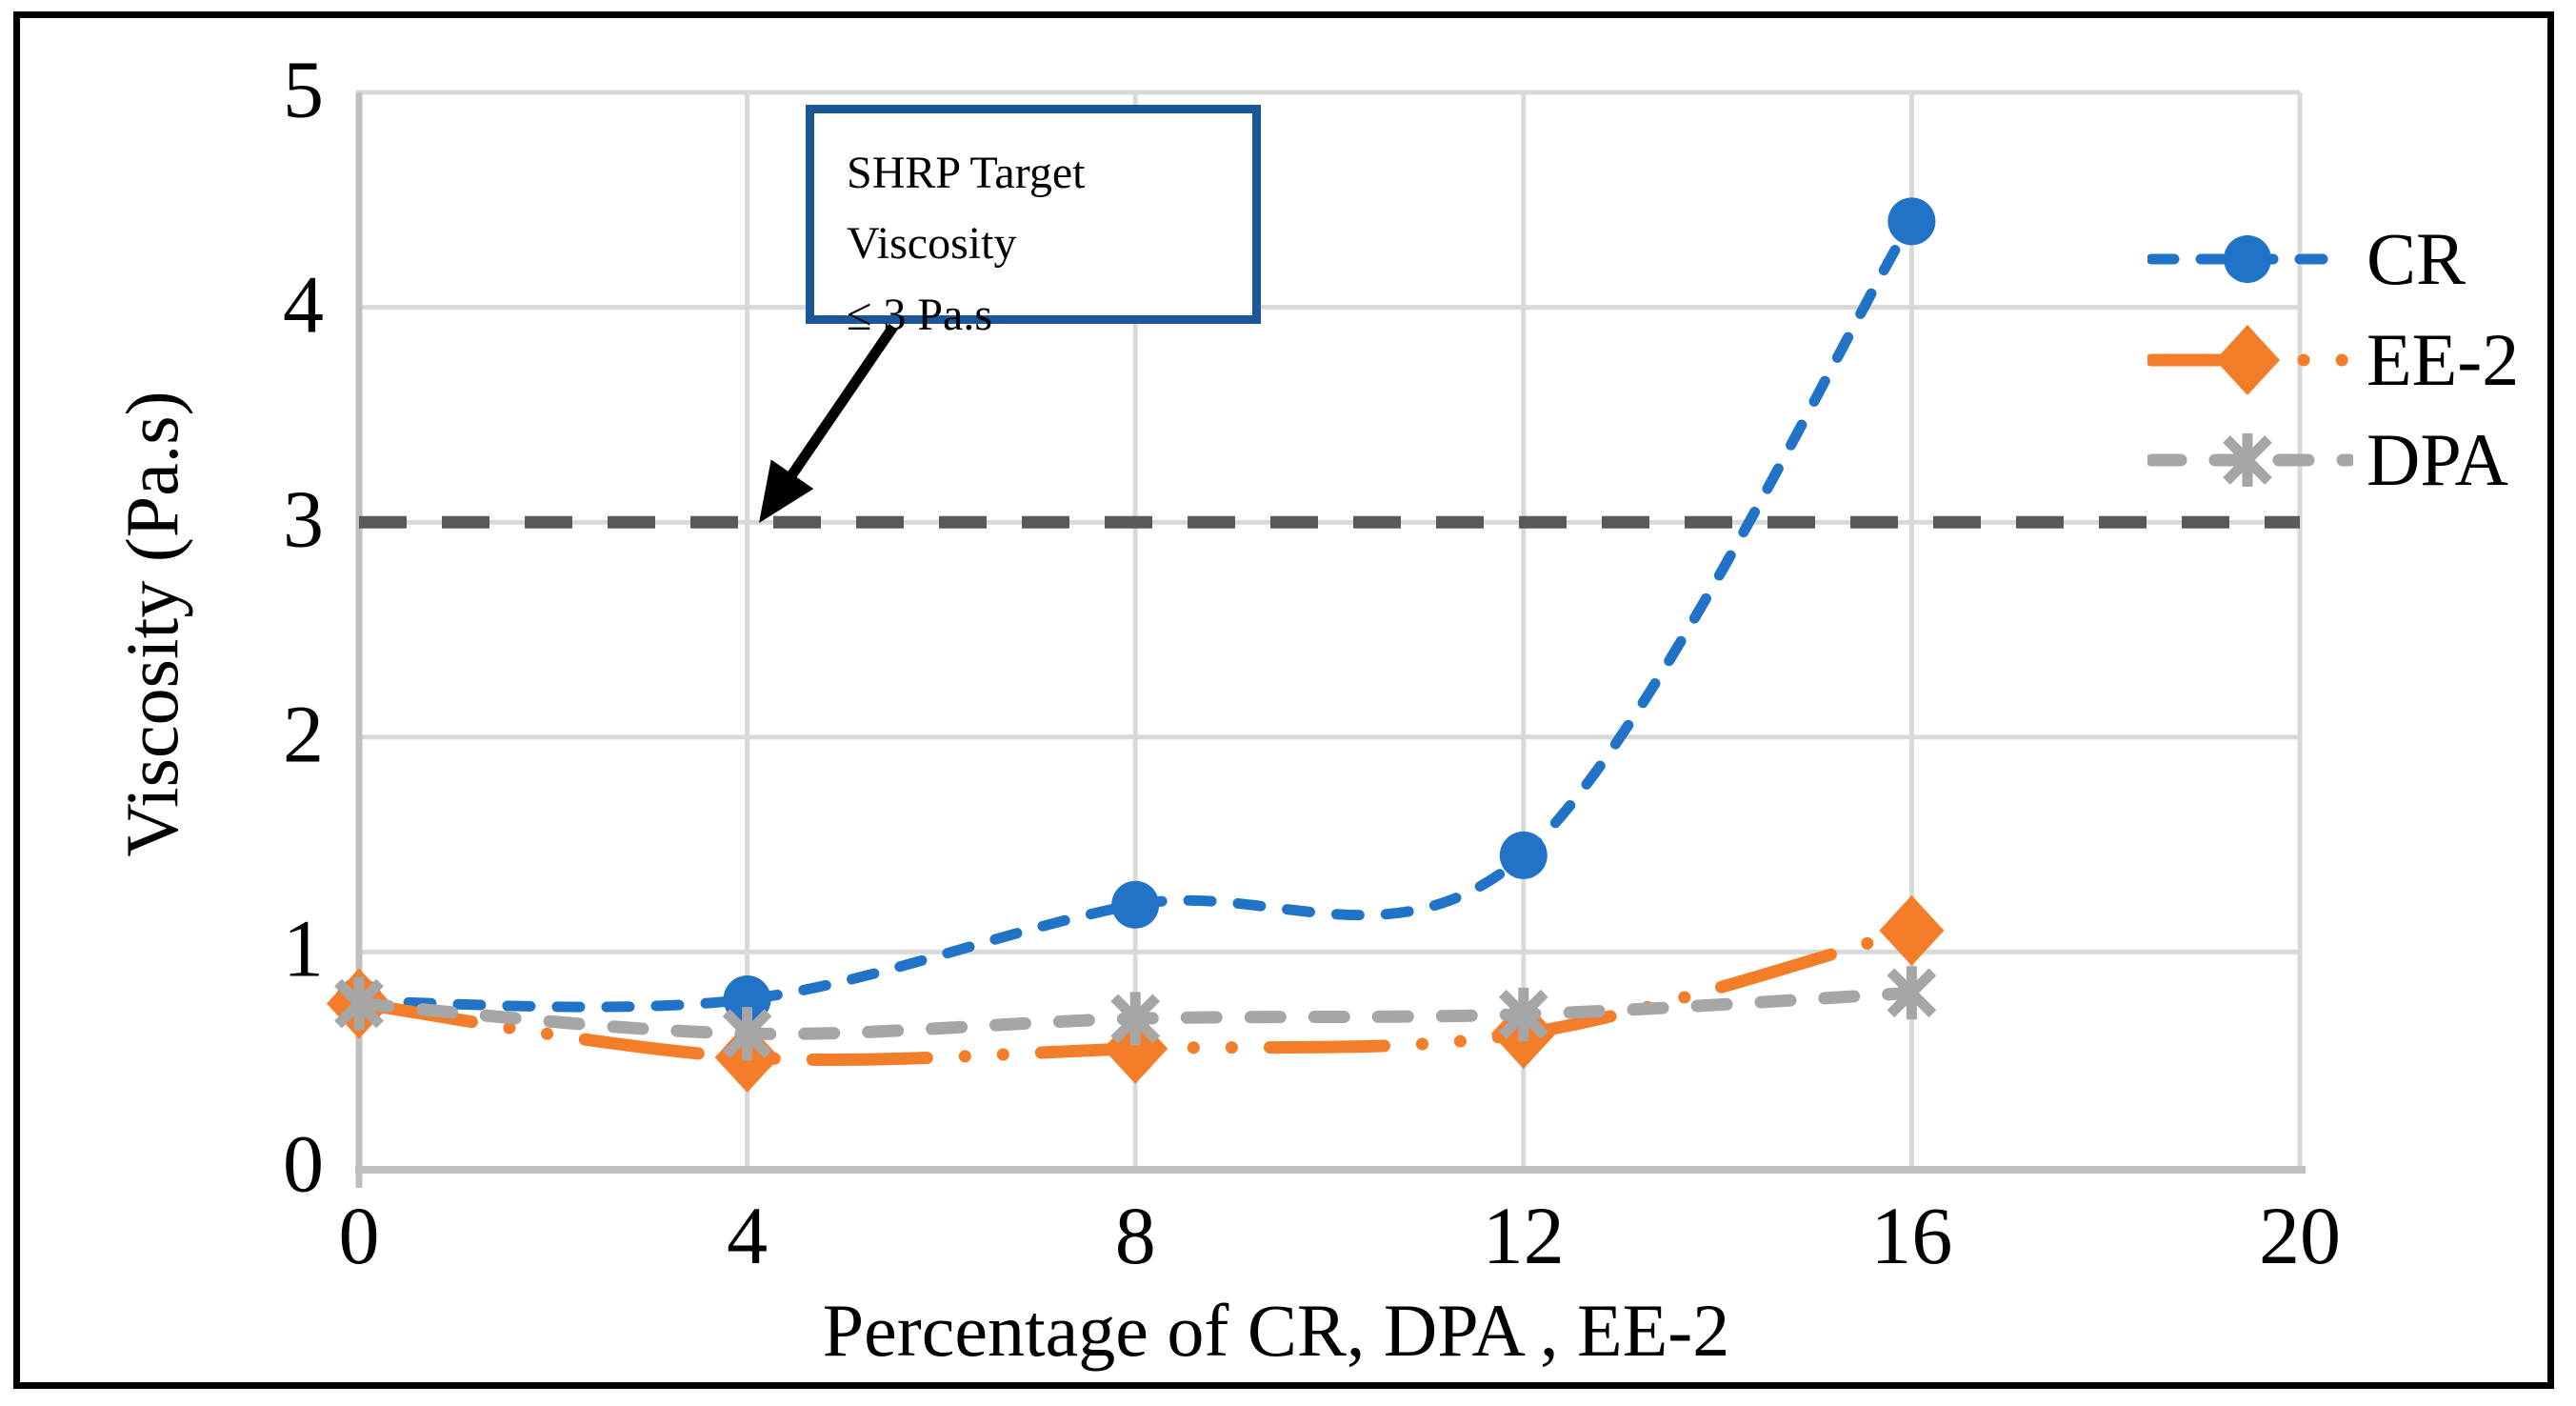 The image size is (2576, 1406). I want to click on annotation-line-2: ≤ 3 Pa.s, so click(920, 315).